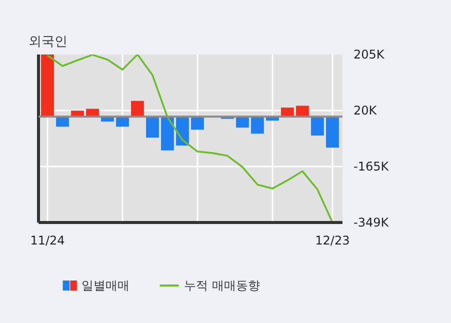 The width and height of the screenshot is (451, 323). I want to click on y-tick-label: 205K, so click(370, 55).